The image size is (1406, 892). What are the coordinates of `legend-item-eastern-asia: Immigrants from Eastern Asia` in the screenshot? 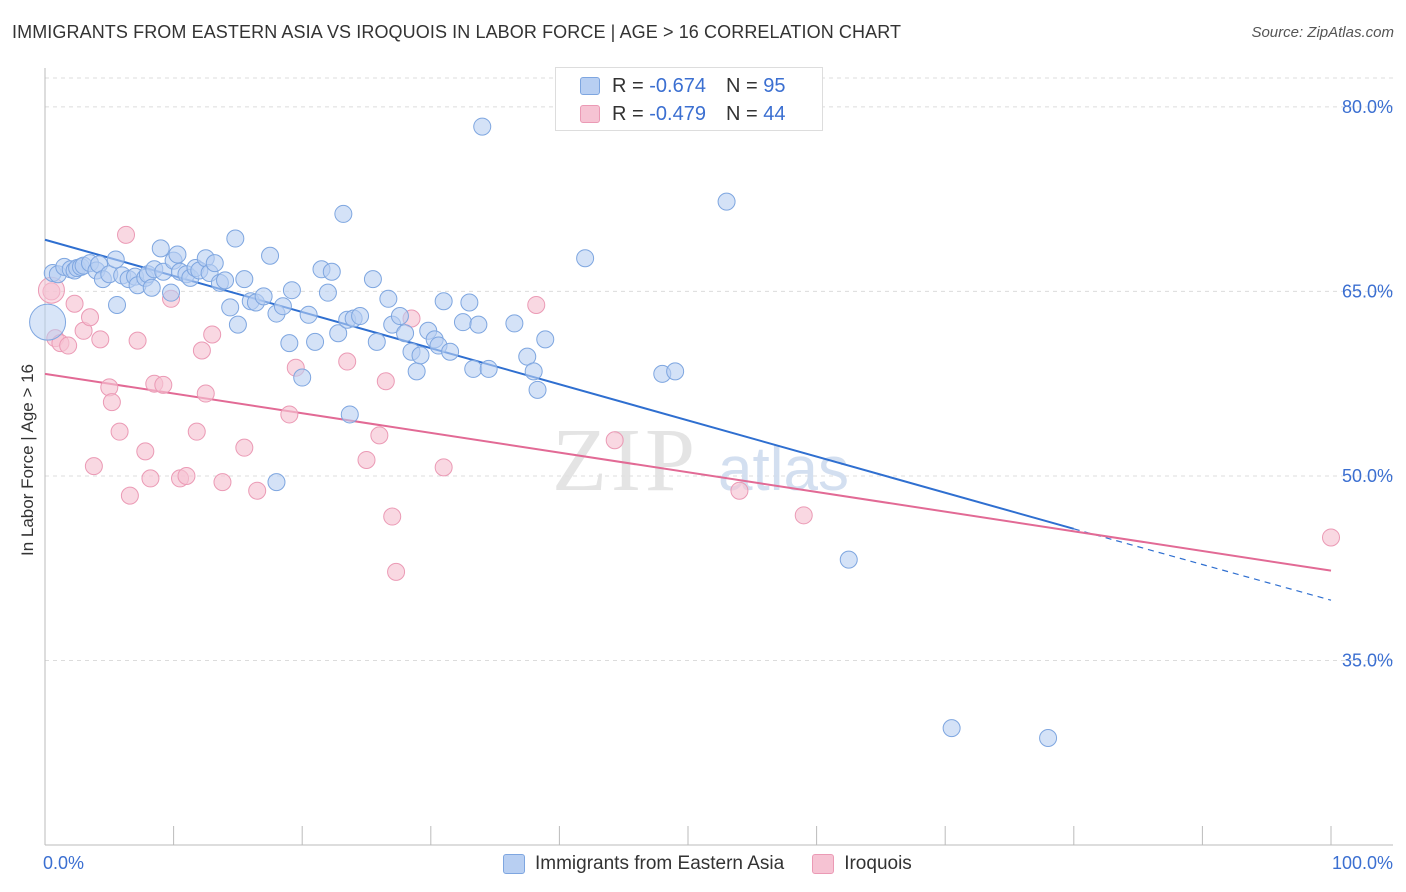 It's located at (643, 864).